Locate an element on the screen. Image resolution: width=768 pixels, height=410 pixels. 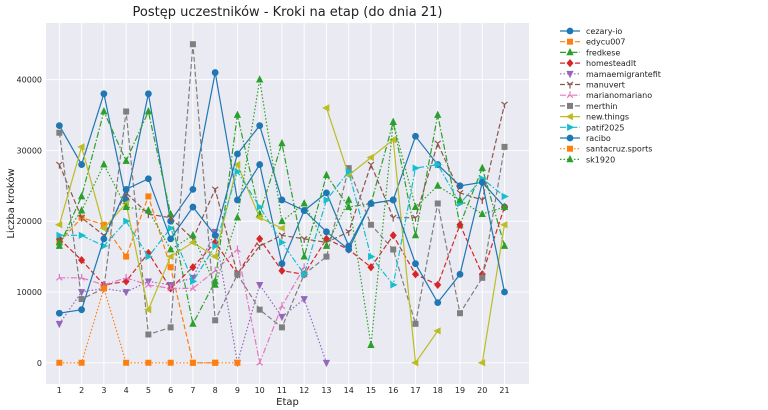
x-tick-label: 4 is located at coordinates (126, 390).